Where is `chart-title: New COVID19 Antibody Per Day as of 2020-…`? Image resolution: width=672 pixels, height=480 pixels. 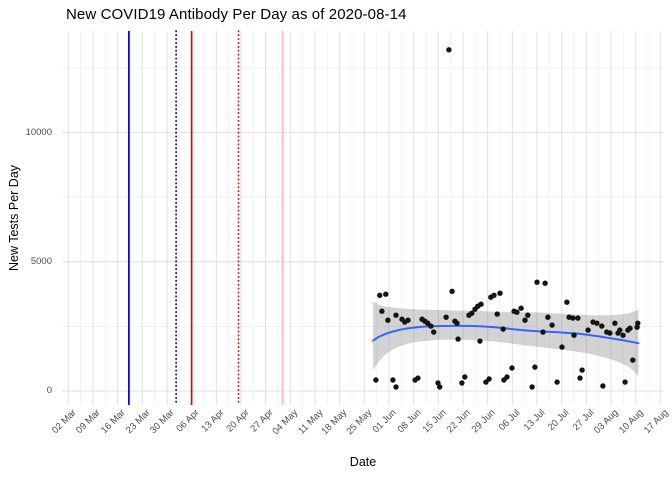 chart-title: New COVID19 Antibody Per Day as of 2020-… is located at coordinates (236, 14).